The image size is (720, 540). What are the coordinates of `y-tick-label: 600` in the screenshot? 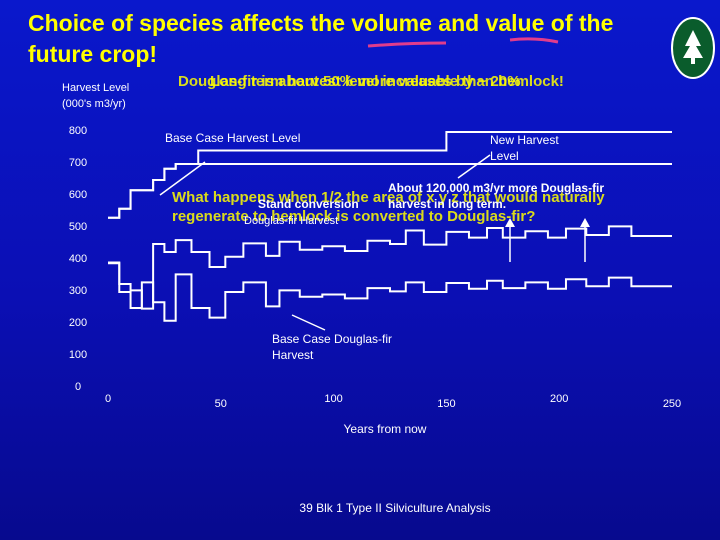 It's located at (78, 195).